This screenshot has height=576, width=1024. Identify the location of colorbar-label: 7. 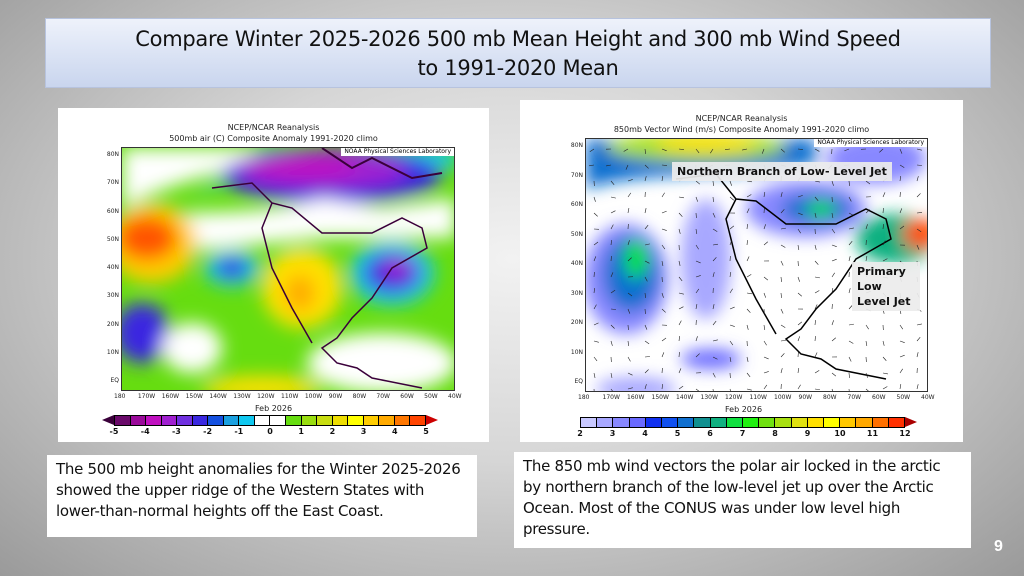
(742, 433).